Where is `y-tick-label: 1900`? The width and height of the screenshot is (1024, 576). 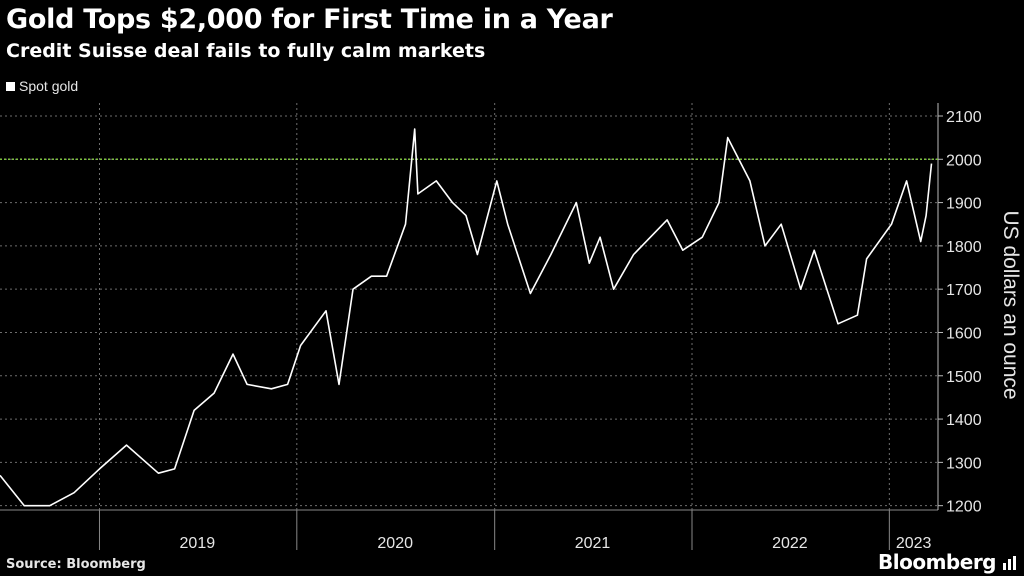
y-tick-label: 1900 is located at coordinates (964, 204).